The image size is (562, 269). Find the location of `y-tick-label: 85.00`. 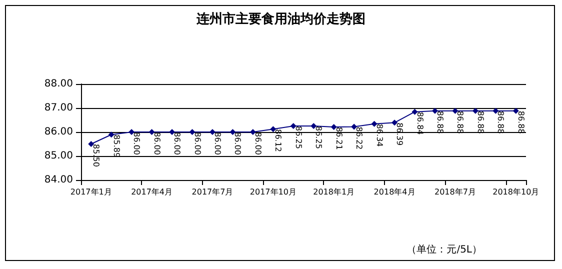

y-tick-label: 85.00 is located at coordinates (58, 156).